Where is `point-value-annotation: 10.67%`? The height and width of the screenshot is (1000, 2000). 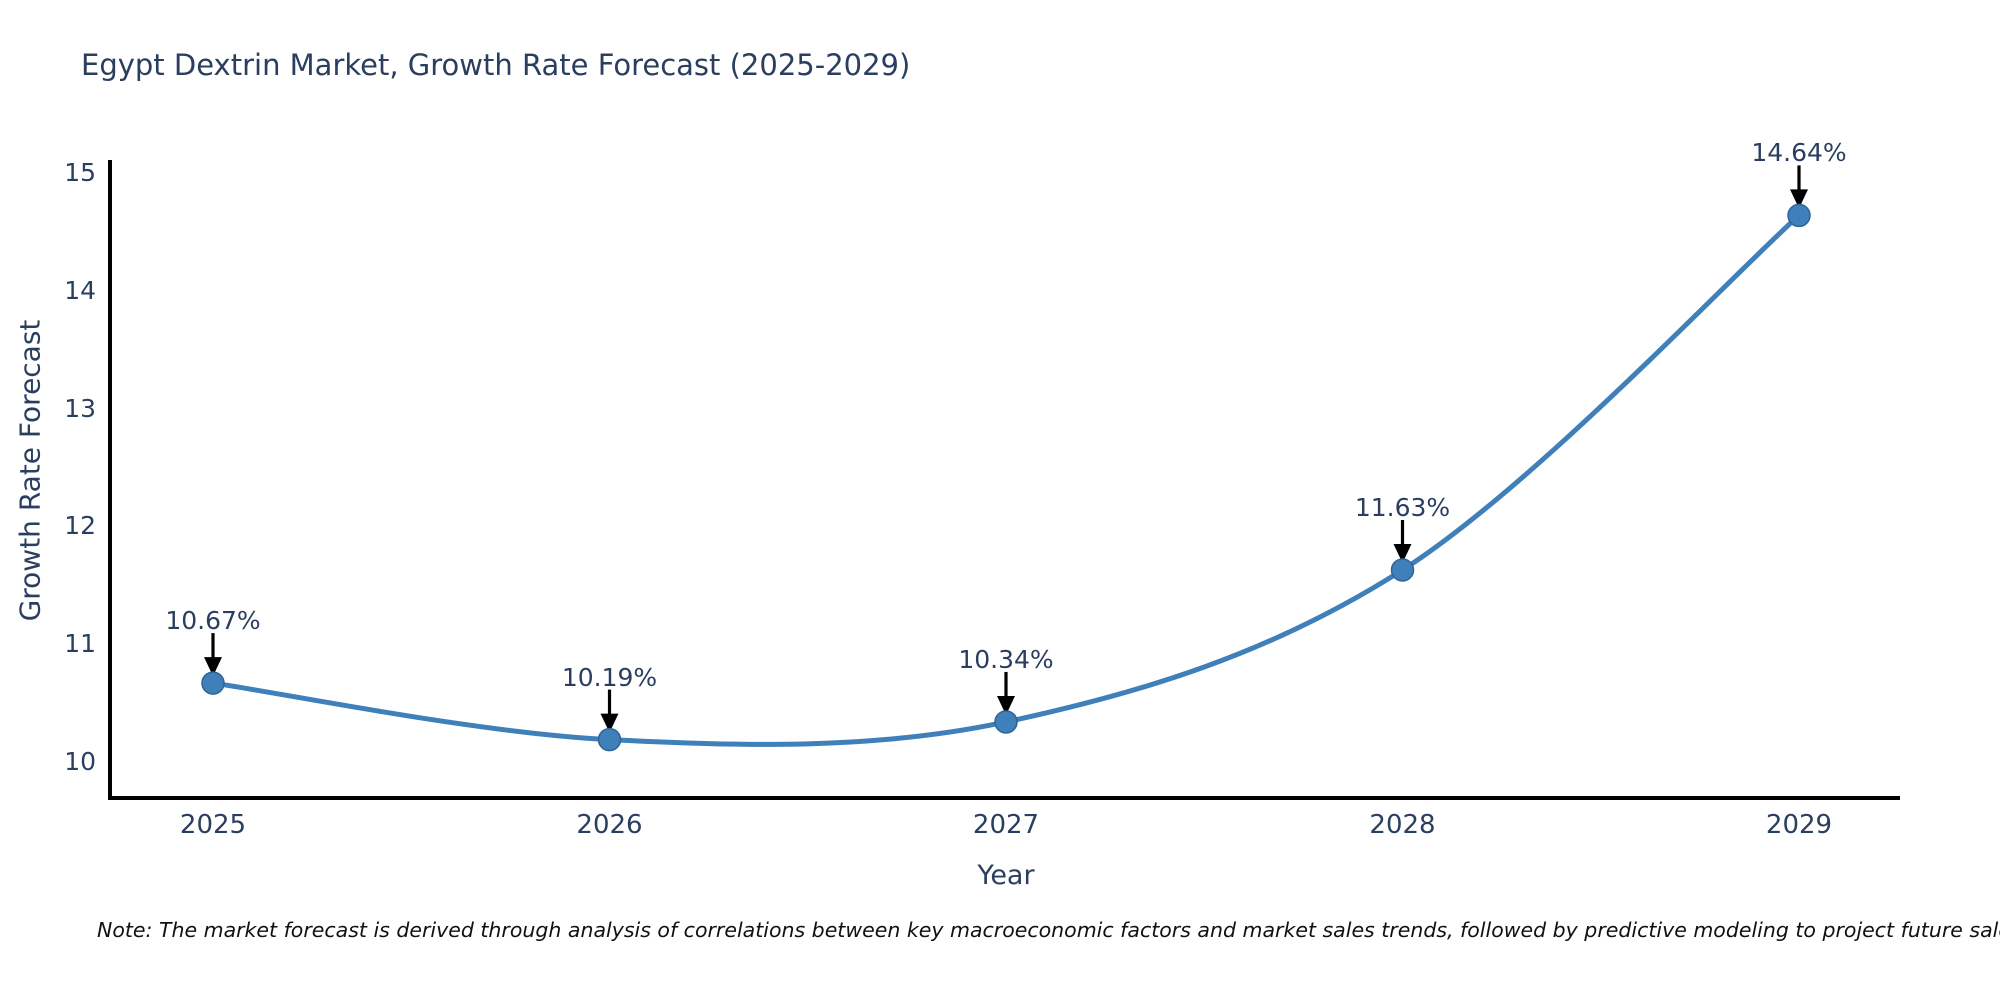
point-value-annotation: 10.67% is located at coordinates (213, 621).